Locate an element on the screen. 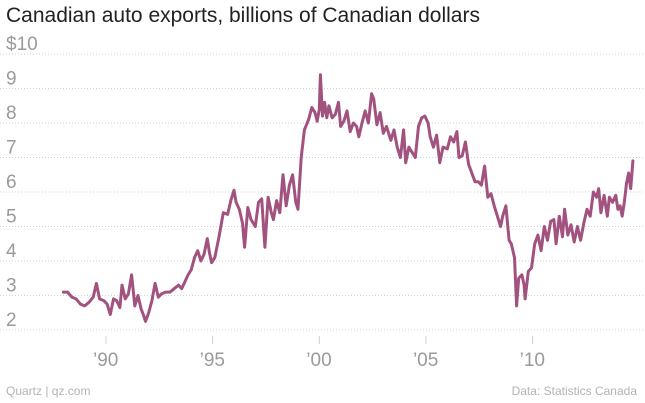 The width and height of the screenshot is (645, 403). y-tick-label: 4 is located at coordinates (11, 251).